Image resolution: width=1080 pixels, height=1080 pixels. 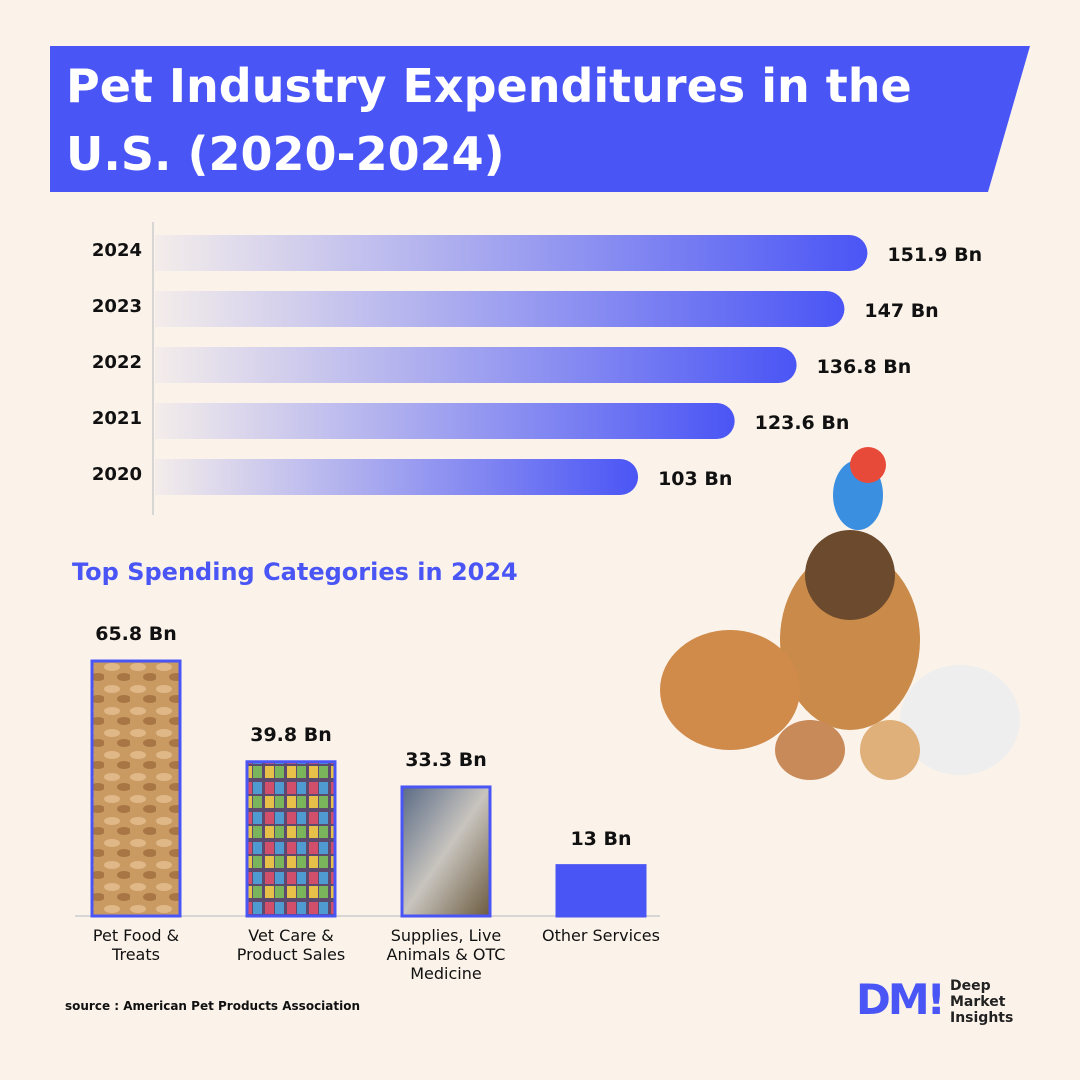 I want to click on value-label: 136.8 Bn, so click(x=864, y=367).